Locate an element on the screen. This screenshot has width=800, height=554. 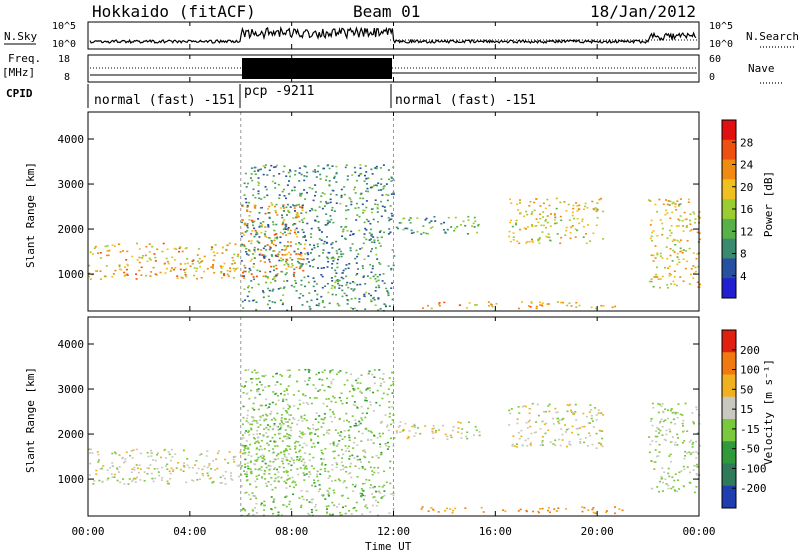
station-title: Hokkaido (fitACF) is located at coordinates (174, 11).